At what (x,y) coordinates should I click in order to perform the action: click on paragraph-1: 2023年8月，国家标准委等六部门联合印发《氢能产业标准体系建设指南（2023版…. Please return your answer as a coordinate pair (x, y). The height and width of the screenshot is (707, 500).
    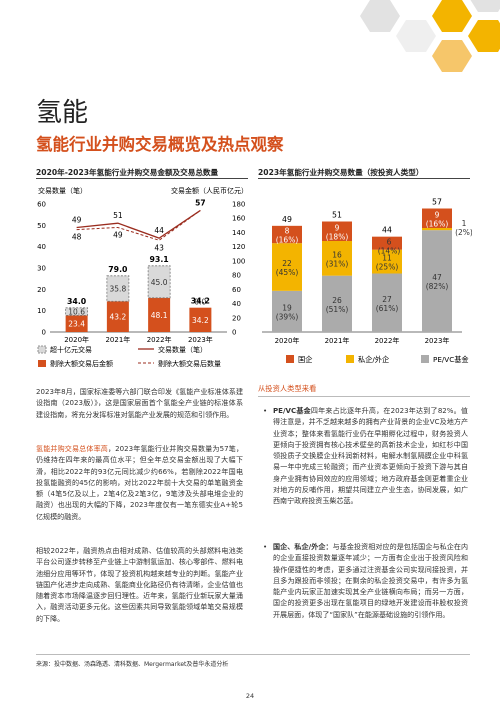
    Looking at the image, I should click on (139, 403).